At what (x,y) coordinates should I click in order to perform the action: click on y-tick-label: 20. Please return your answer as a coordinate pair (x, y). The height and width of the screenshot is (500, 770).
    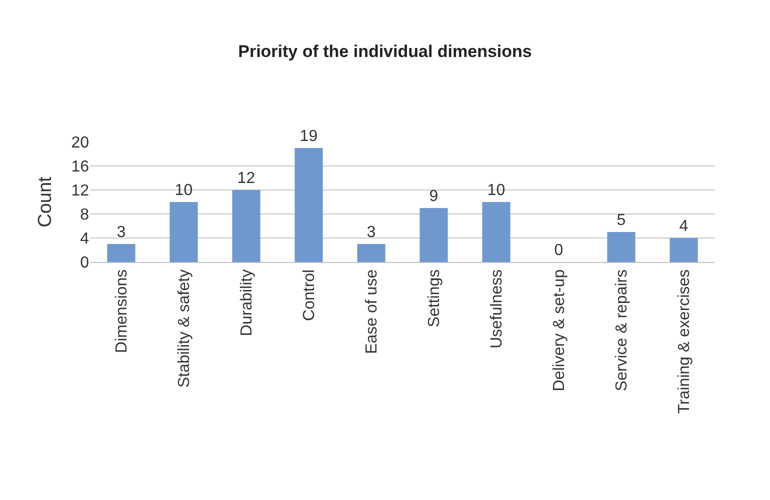
    Looking at the image, I should click on (80, 143).